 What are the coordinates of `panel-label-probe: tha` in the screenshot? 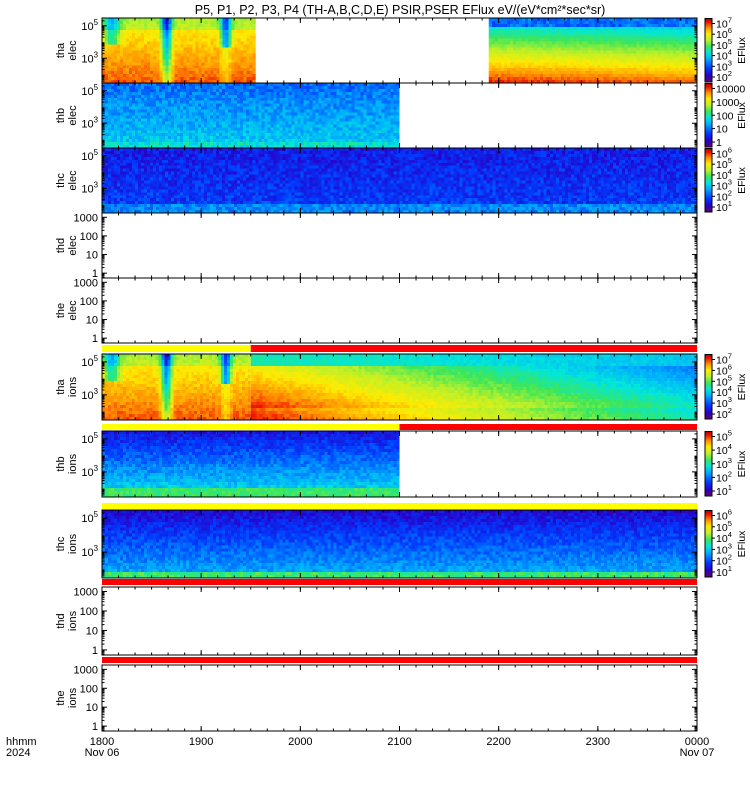 It's located at (61, 50).